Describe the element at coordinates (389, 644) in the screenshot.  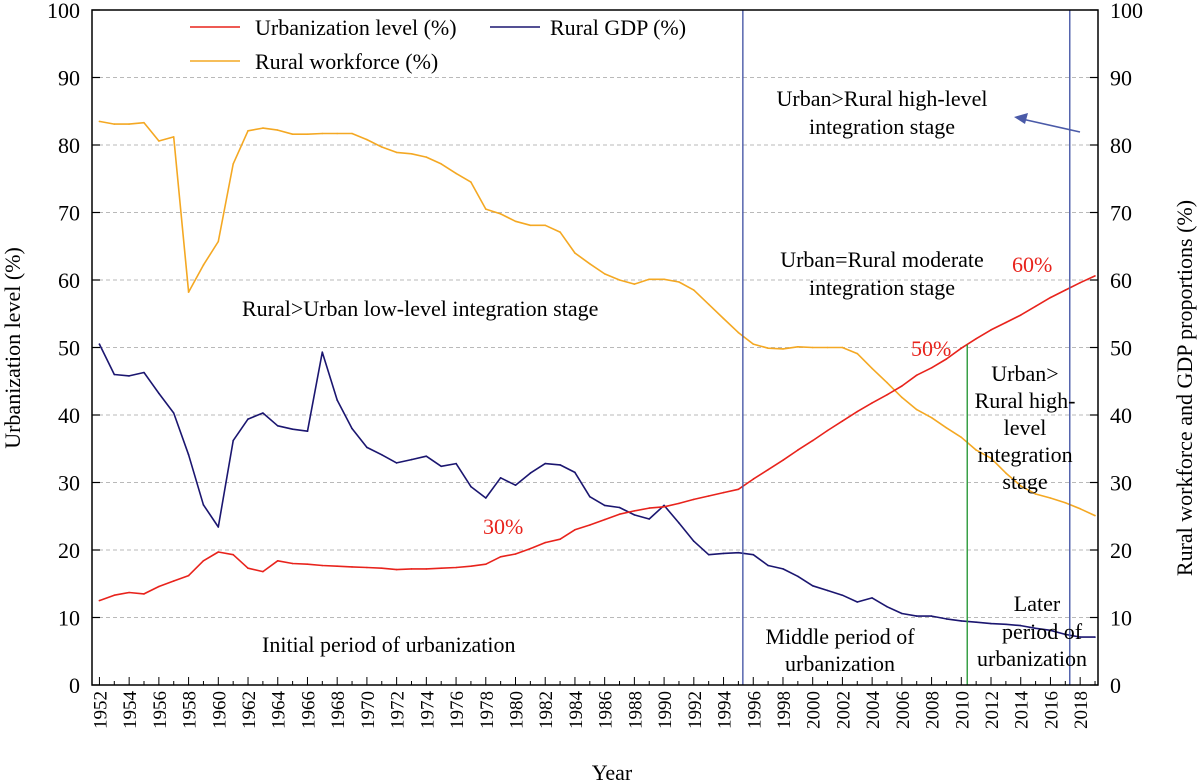
I see `annotation-initial-period: Initial period of urbanization` at that location.